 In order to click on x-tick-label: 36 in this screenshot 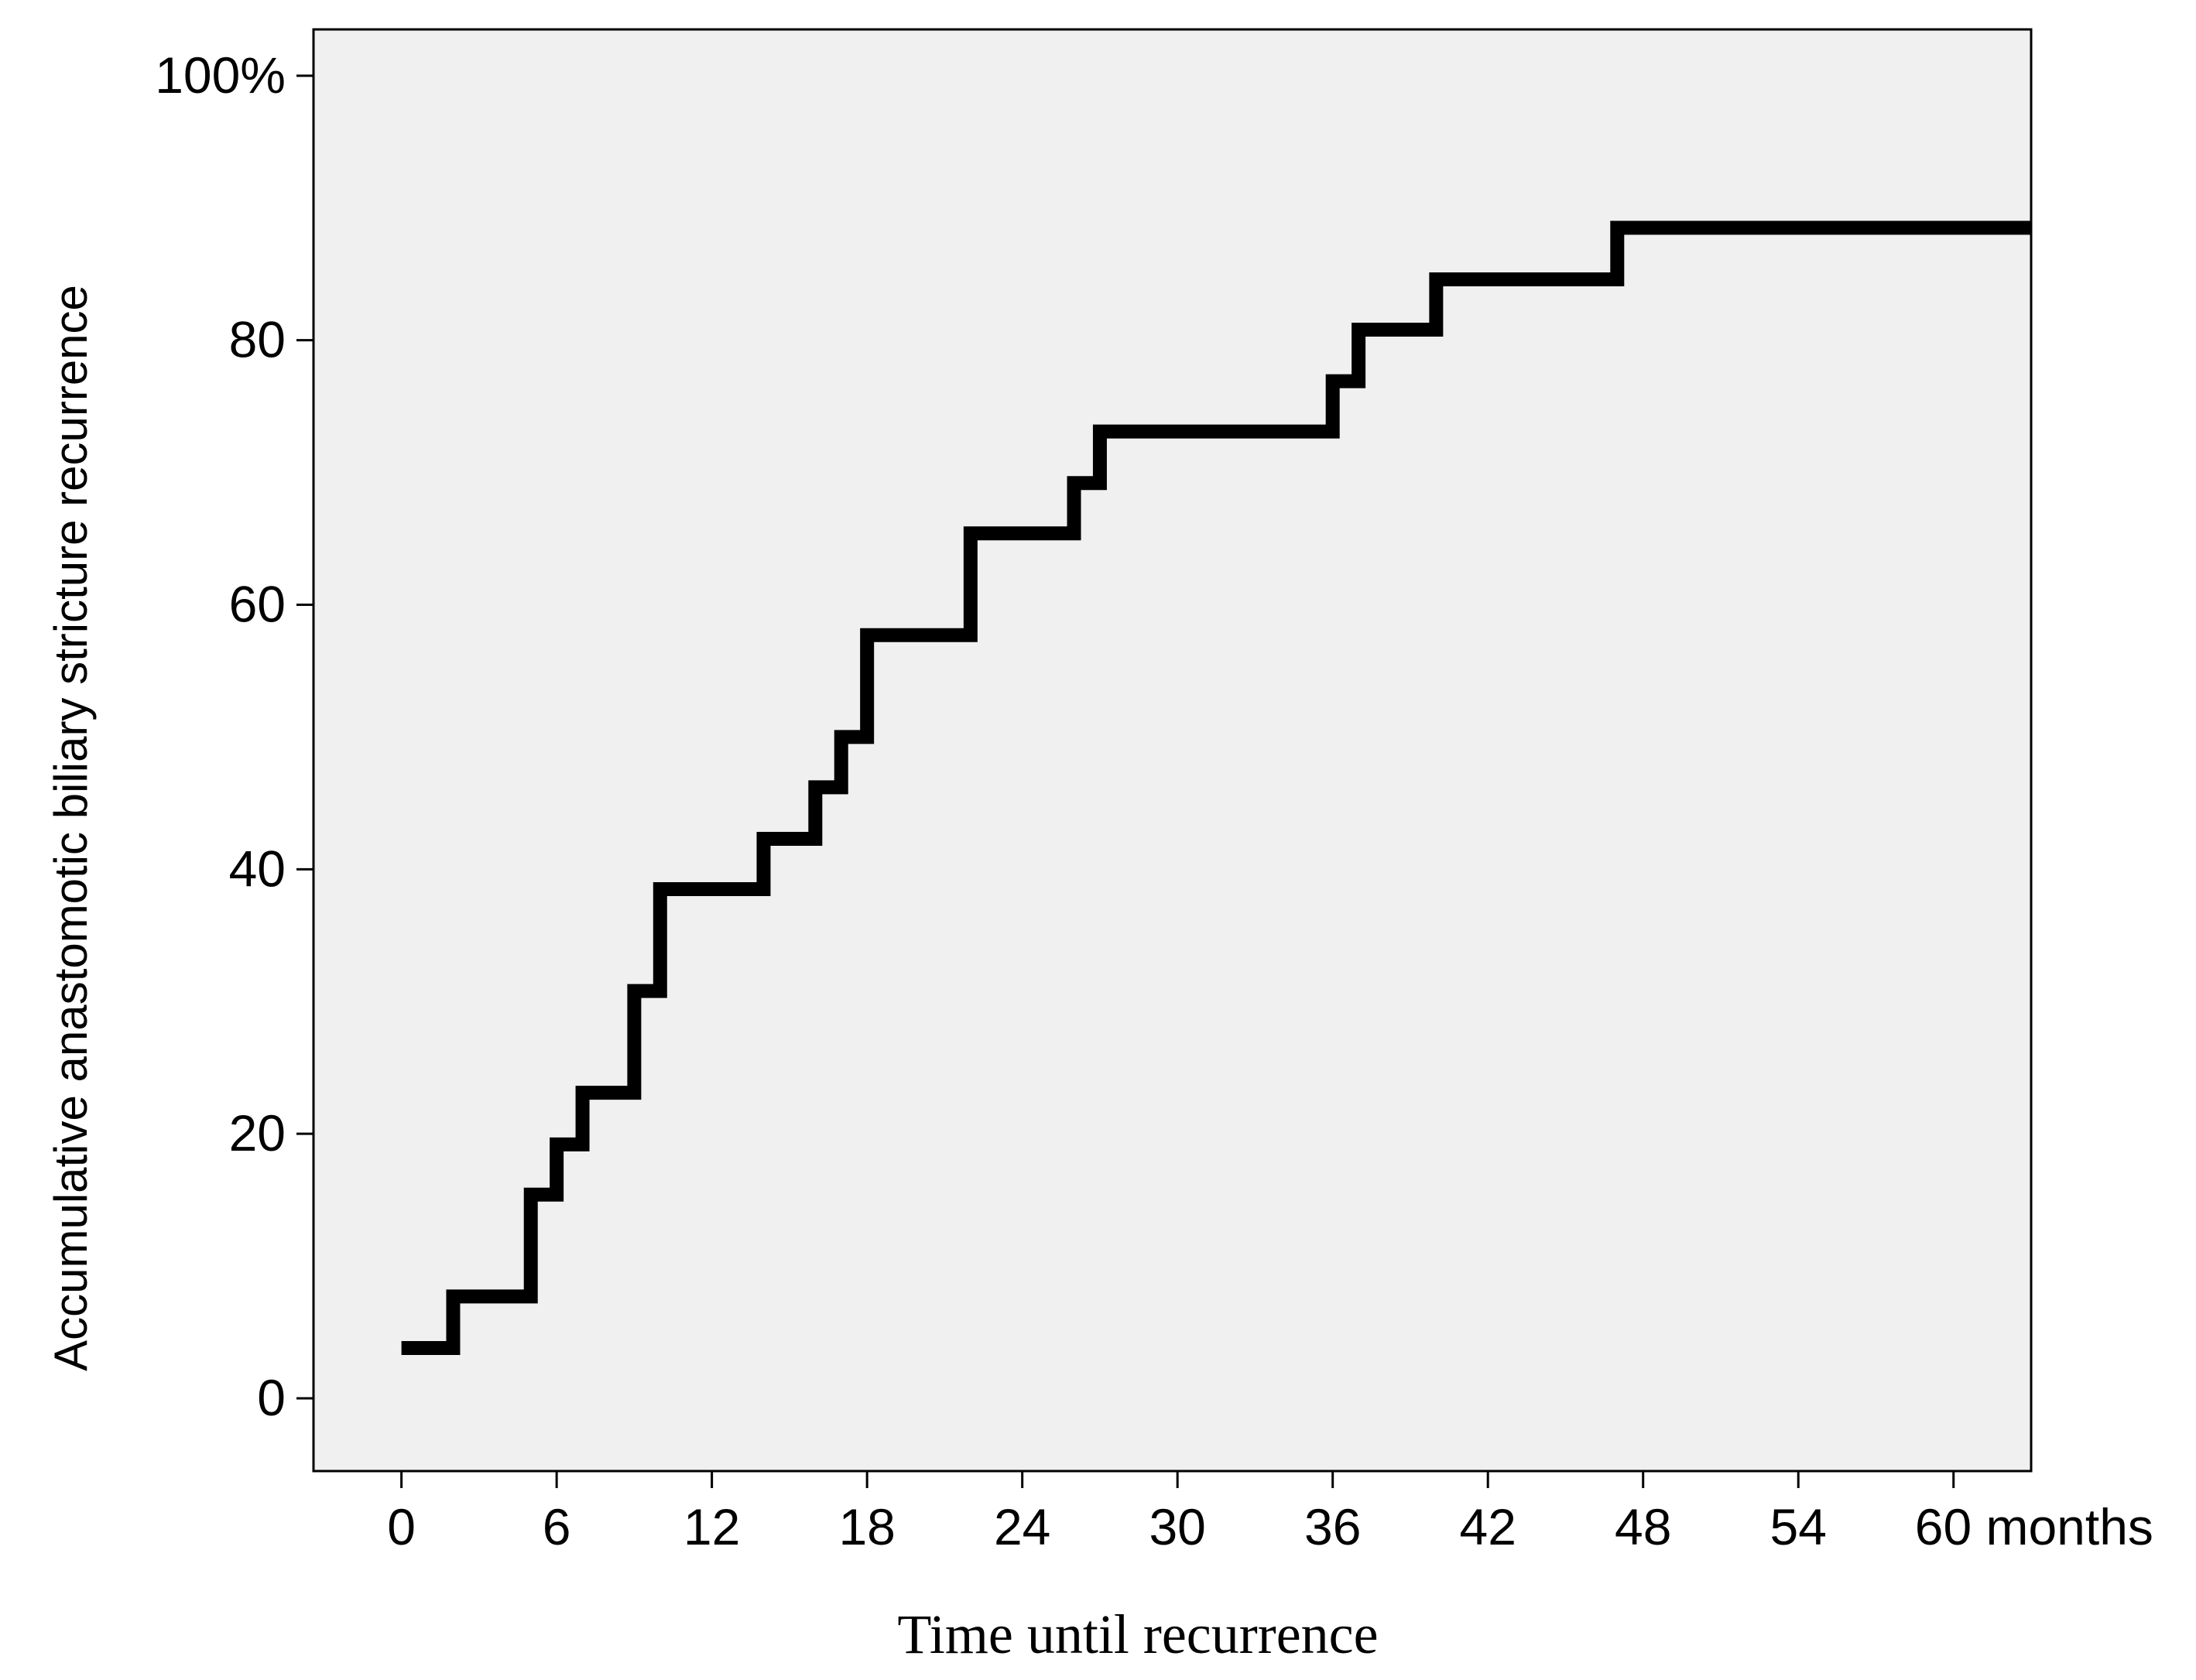, I will do `click(1332, 1526)`.